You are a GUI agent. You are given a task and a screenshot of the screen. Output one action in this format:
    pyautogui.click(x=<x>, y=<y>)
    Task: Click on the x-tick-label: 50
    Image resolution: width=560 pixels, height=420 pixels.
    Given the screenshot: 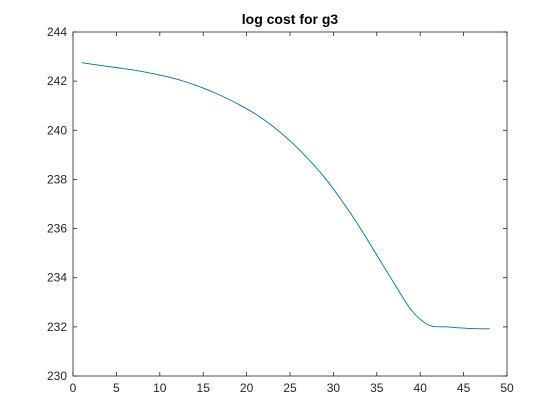 What is the action you would take?
    pyautogui.click(x=507, y=388)
    